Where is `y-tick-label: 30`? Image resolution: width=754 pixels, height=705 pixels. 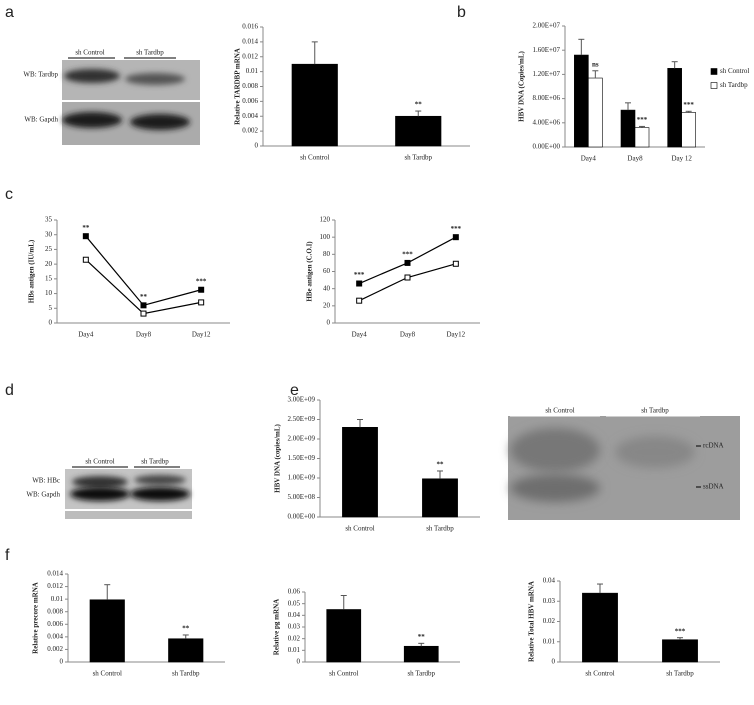 y-tick-label: 30 is located at coordinates (49, 234).